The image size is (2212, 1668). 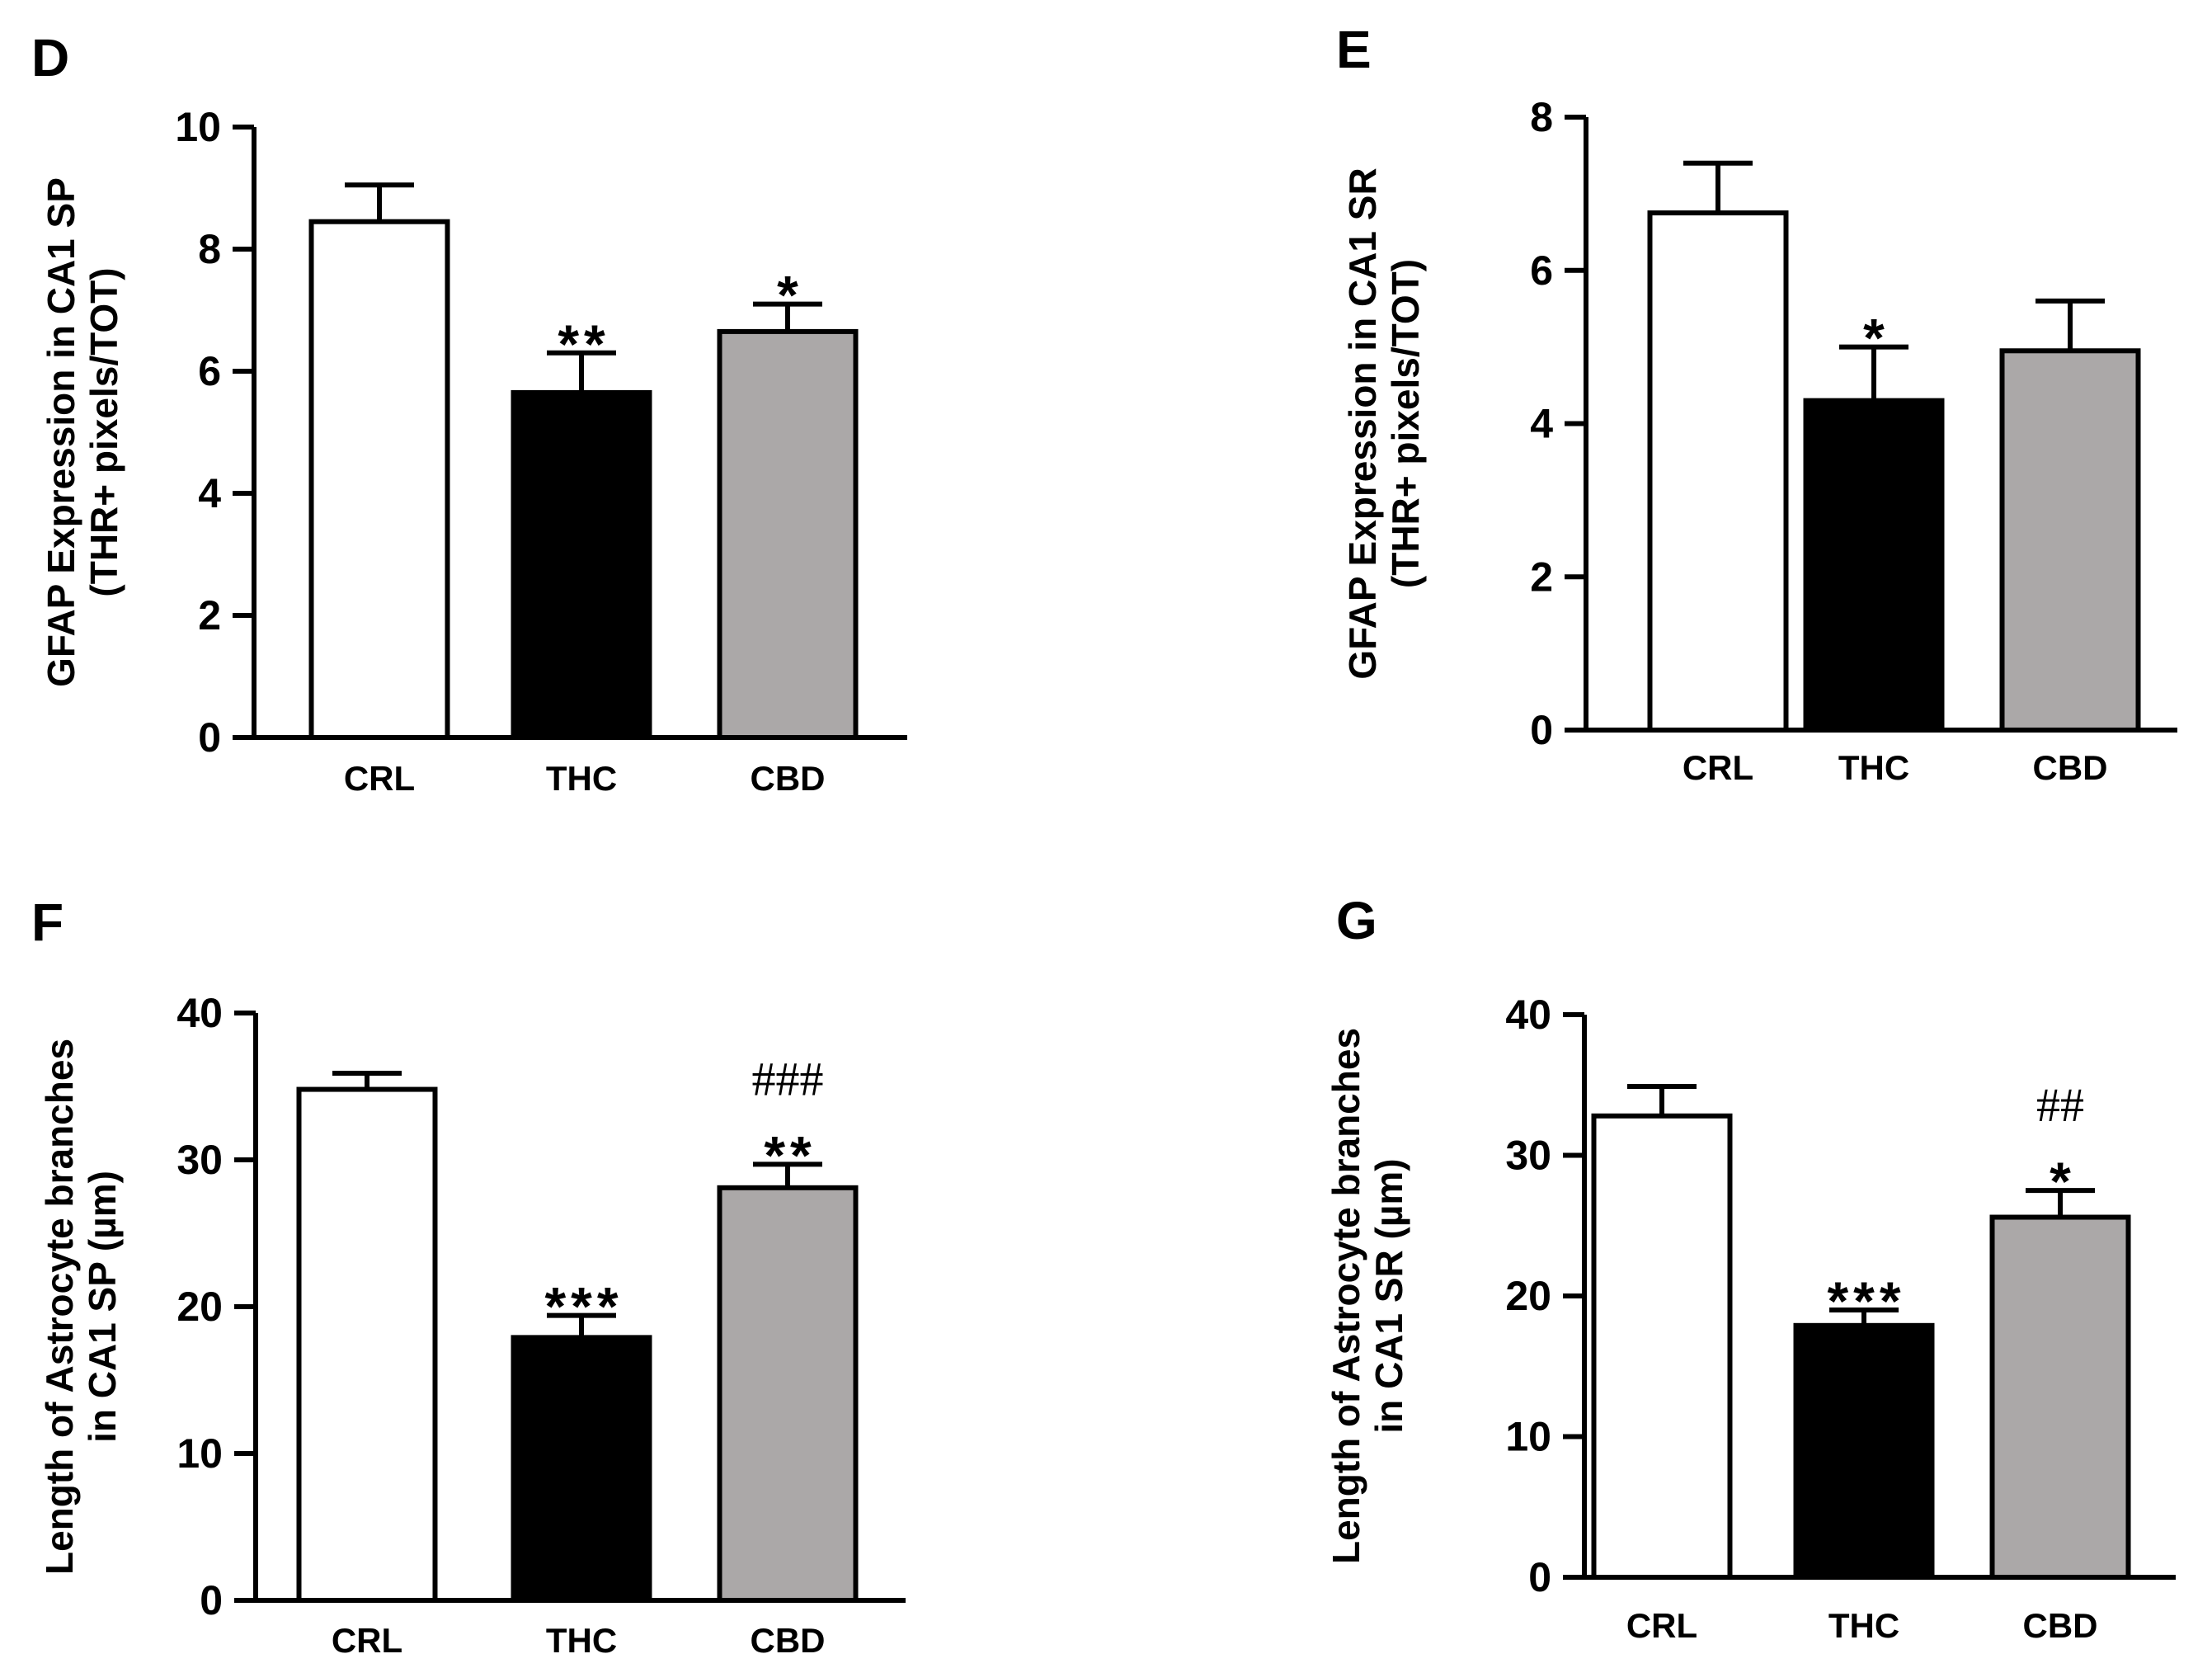 What do you see at coordinates (61, 432) in the screenshot?
I see `y-axis-title-line: GFAP Expression in CA1 SP` at bounding box center [61, 432].